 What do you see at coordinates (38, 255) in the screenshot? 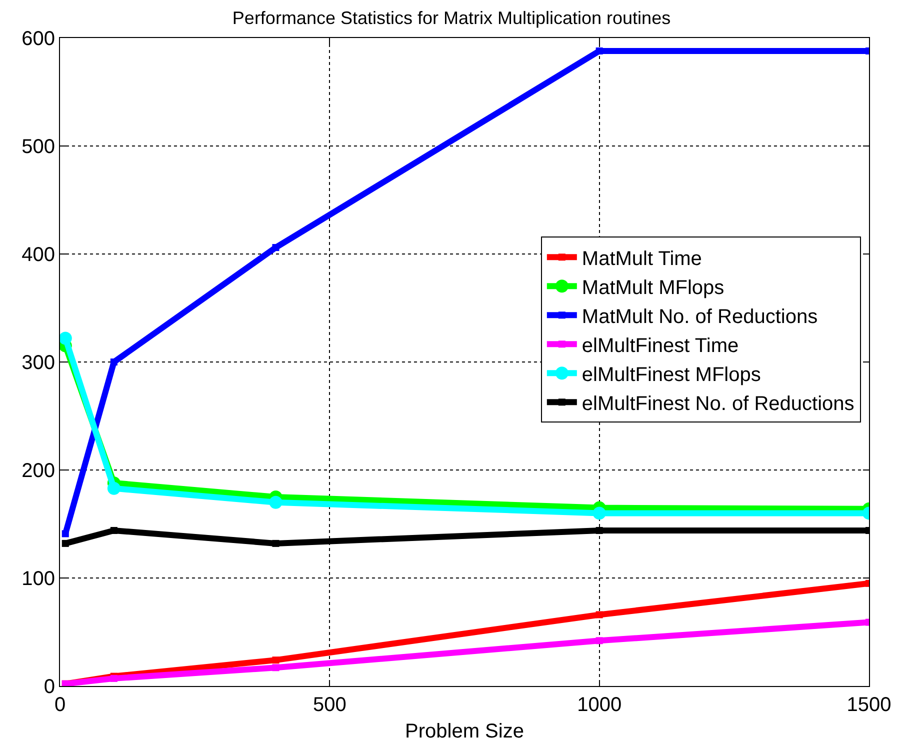
I see `y-tick-label: 400` at bounding box center [38, 255].